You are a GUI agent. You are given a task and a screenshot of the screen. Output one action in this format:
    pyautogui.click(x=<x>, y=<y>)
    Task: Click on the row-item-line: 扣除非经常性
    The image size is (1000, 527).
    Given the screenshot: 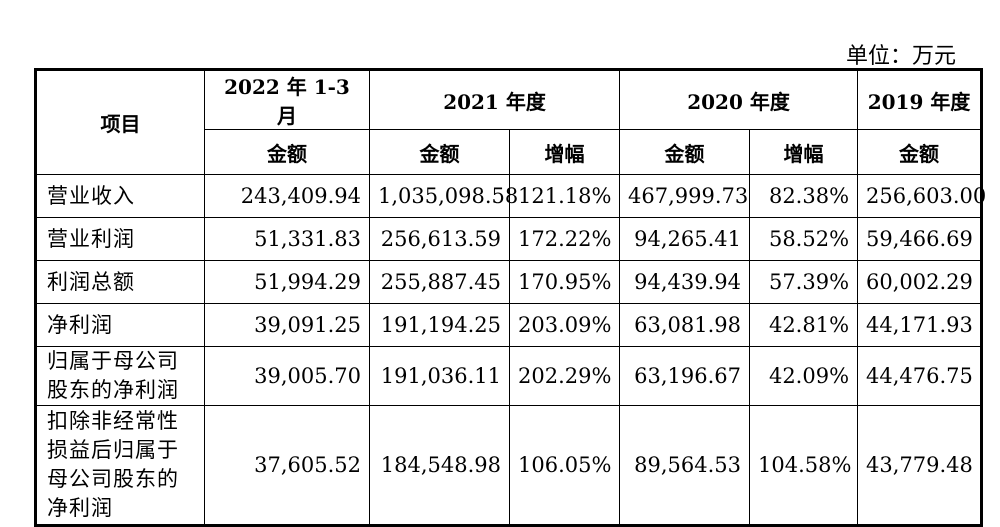 What is the action you would take?
    pyautogui.click(x=113, y=421)
    